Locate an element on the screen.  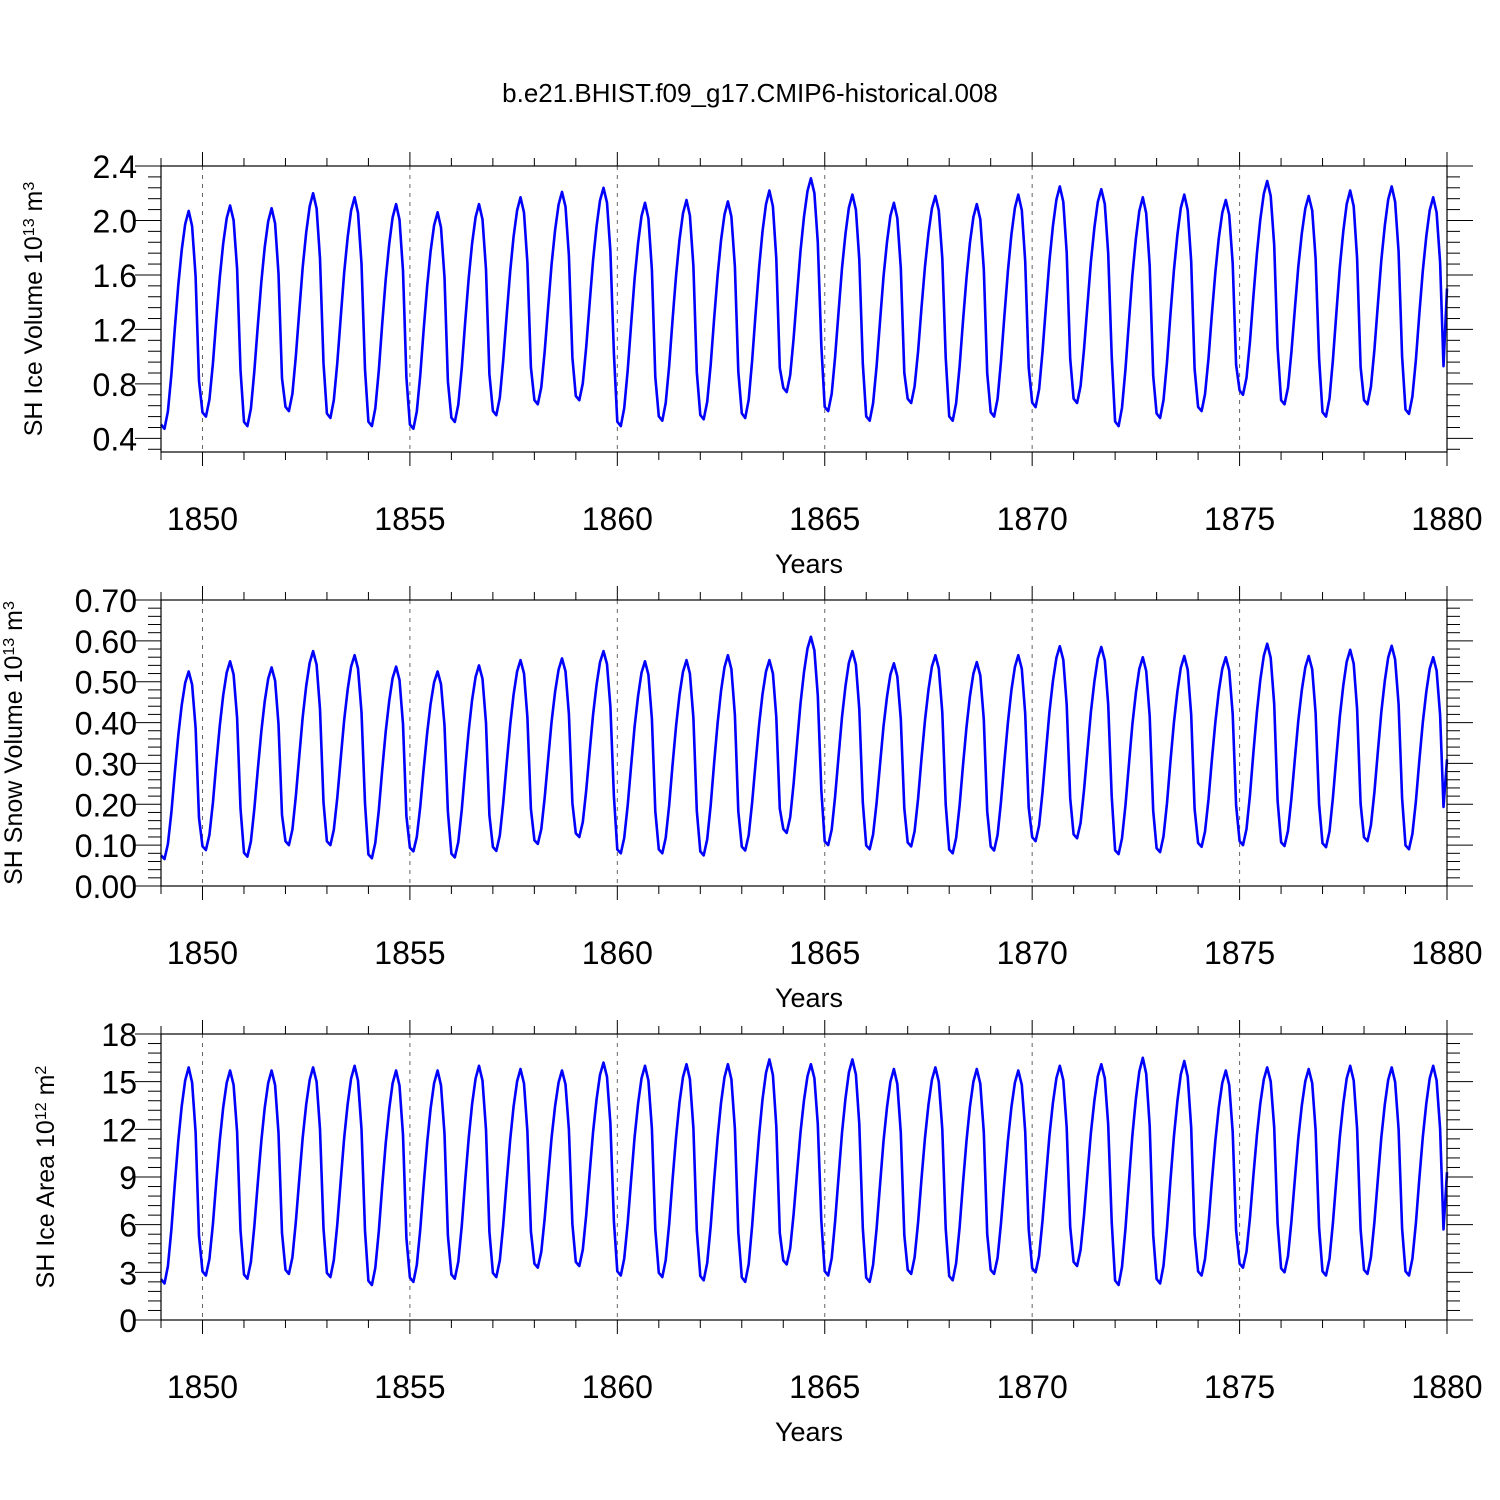
y-tick-label: 0.10 is located at coordinates (106, 846).